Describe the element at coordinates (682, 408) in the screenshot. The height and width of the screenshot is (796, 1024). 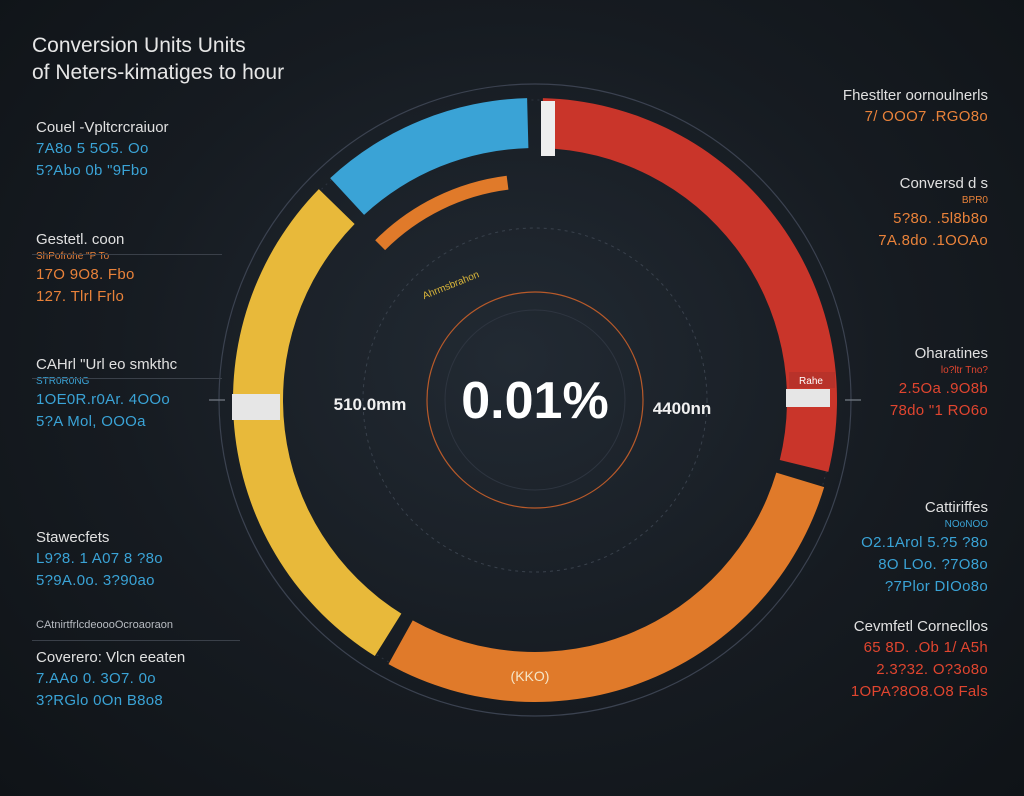
I see `center-right-label: 4400nn` at that location.